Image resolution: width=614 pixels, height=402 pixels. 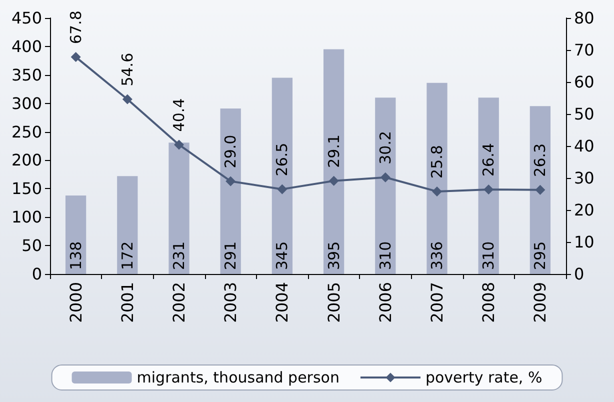 I want to click on y-tick-label: 100, so click(x=26, y=217).